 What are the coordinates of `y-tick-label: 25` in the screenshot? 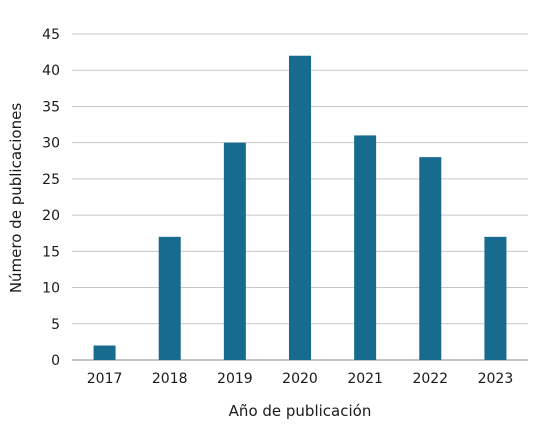 It's located at (51, 180).